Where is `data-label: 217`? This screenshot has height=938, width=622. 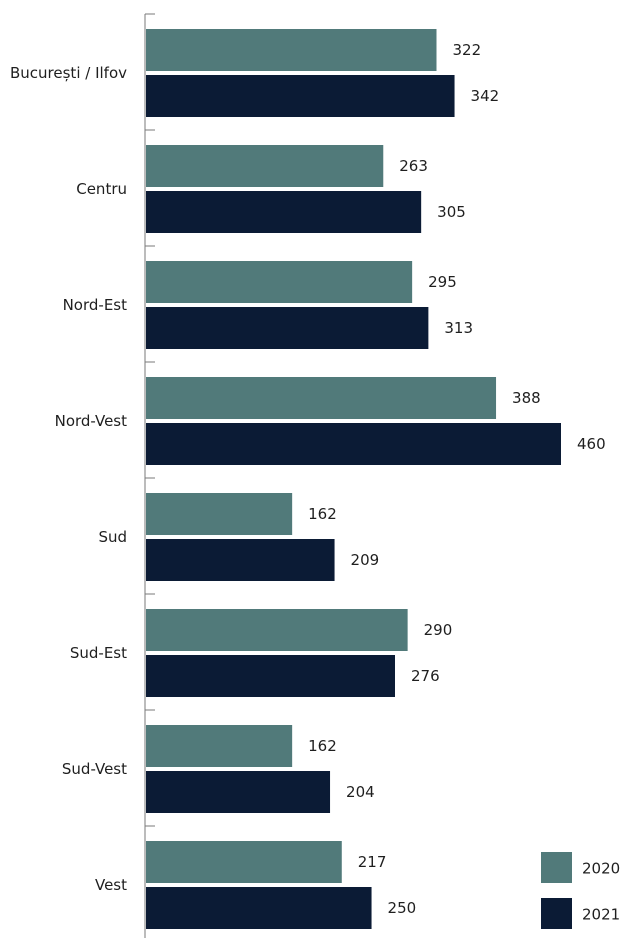 data-label: 217 is located at coordinates (372, 862).